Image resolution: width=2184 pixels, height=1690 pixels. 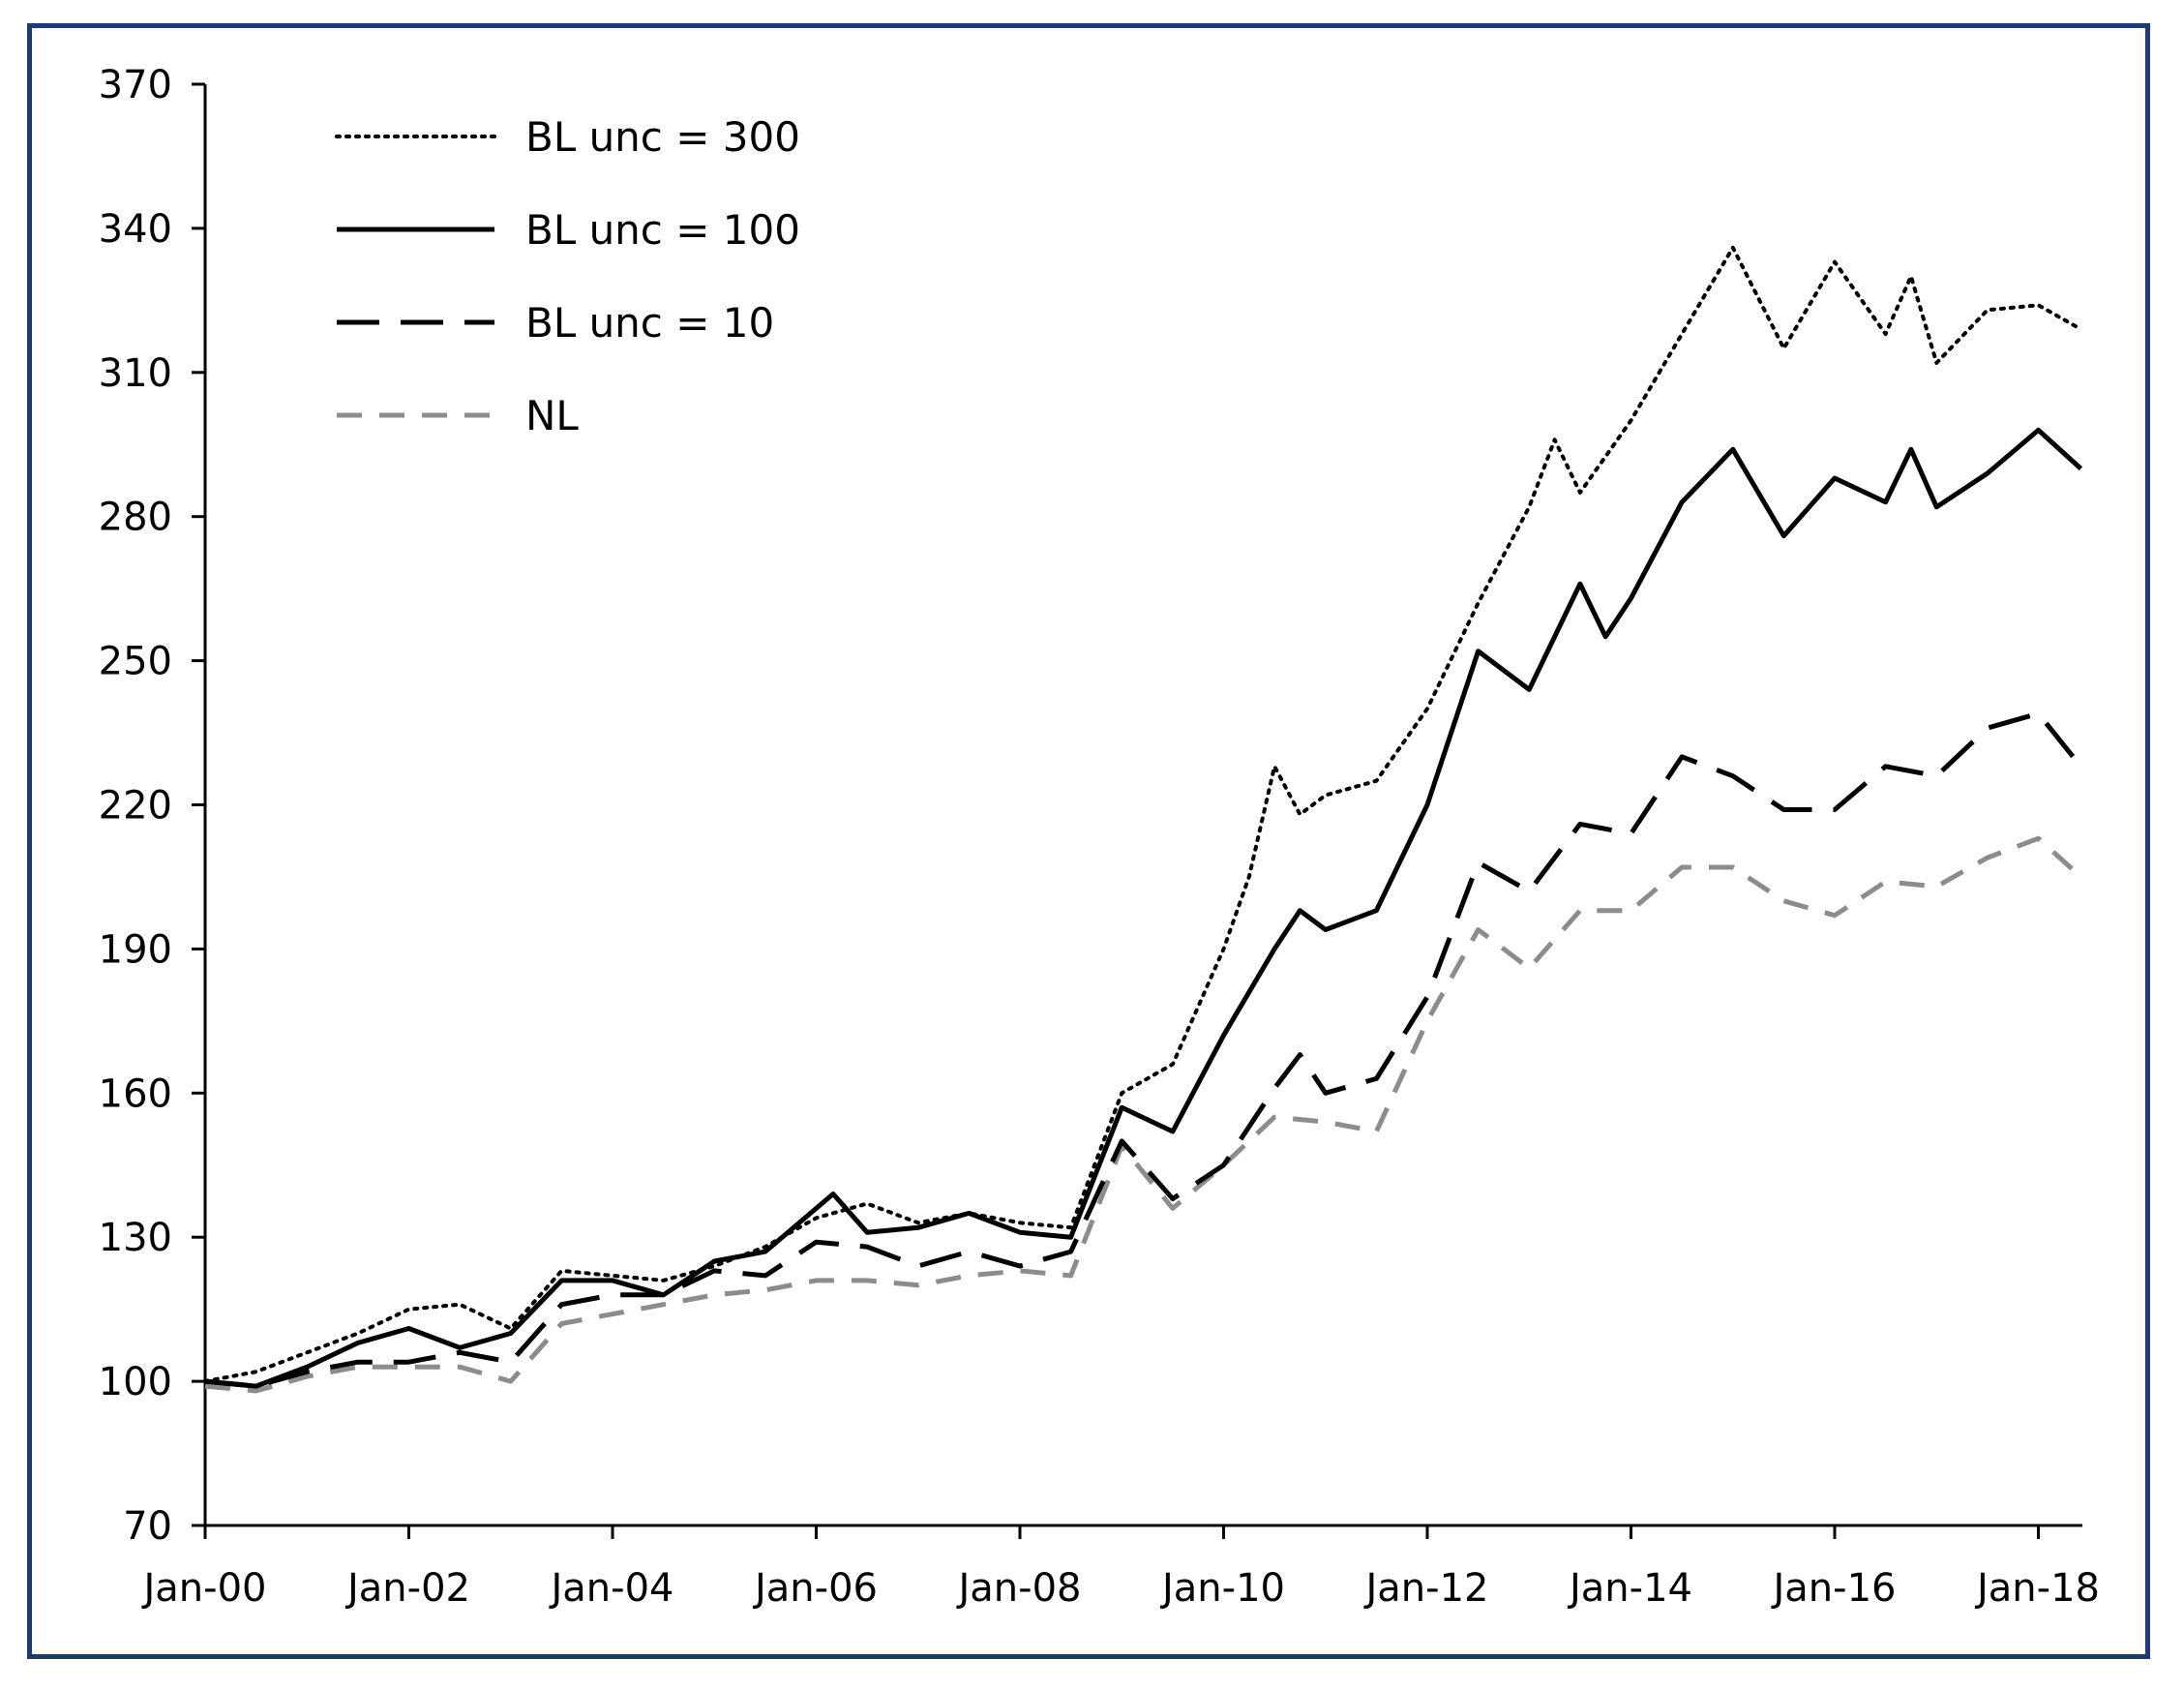 What do you see at coordinates (815, 1588) in the screenshot?
I see `x-tick-label: Jan-06` at bounding box center [815, 1588].